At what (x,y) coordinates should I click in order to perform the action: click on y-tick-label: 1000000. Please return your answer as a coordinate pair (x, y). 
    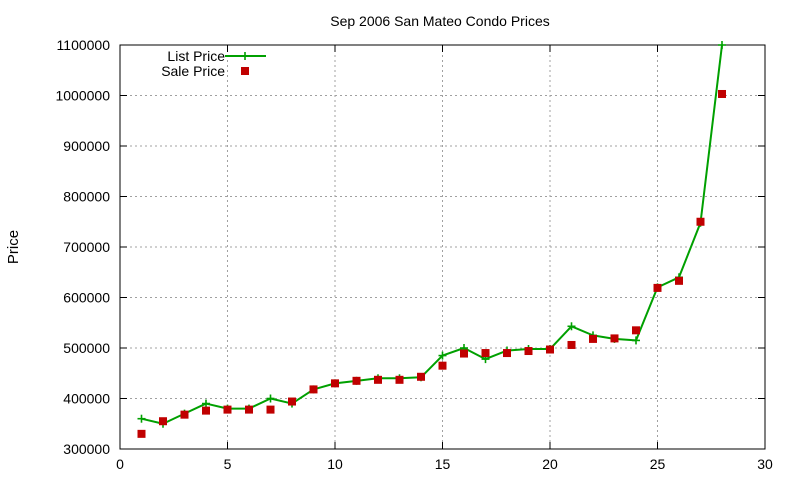
    Looking at the image, I should click on (82, 96).